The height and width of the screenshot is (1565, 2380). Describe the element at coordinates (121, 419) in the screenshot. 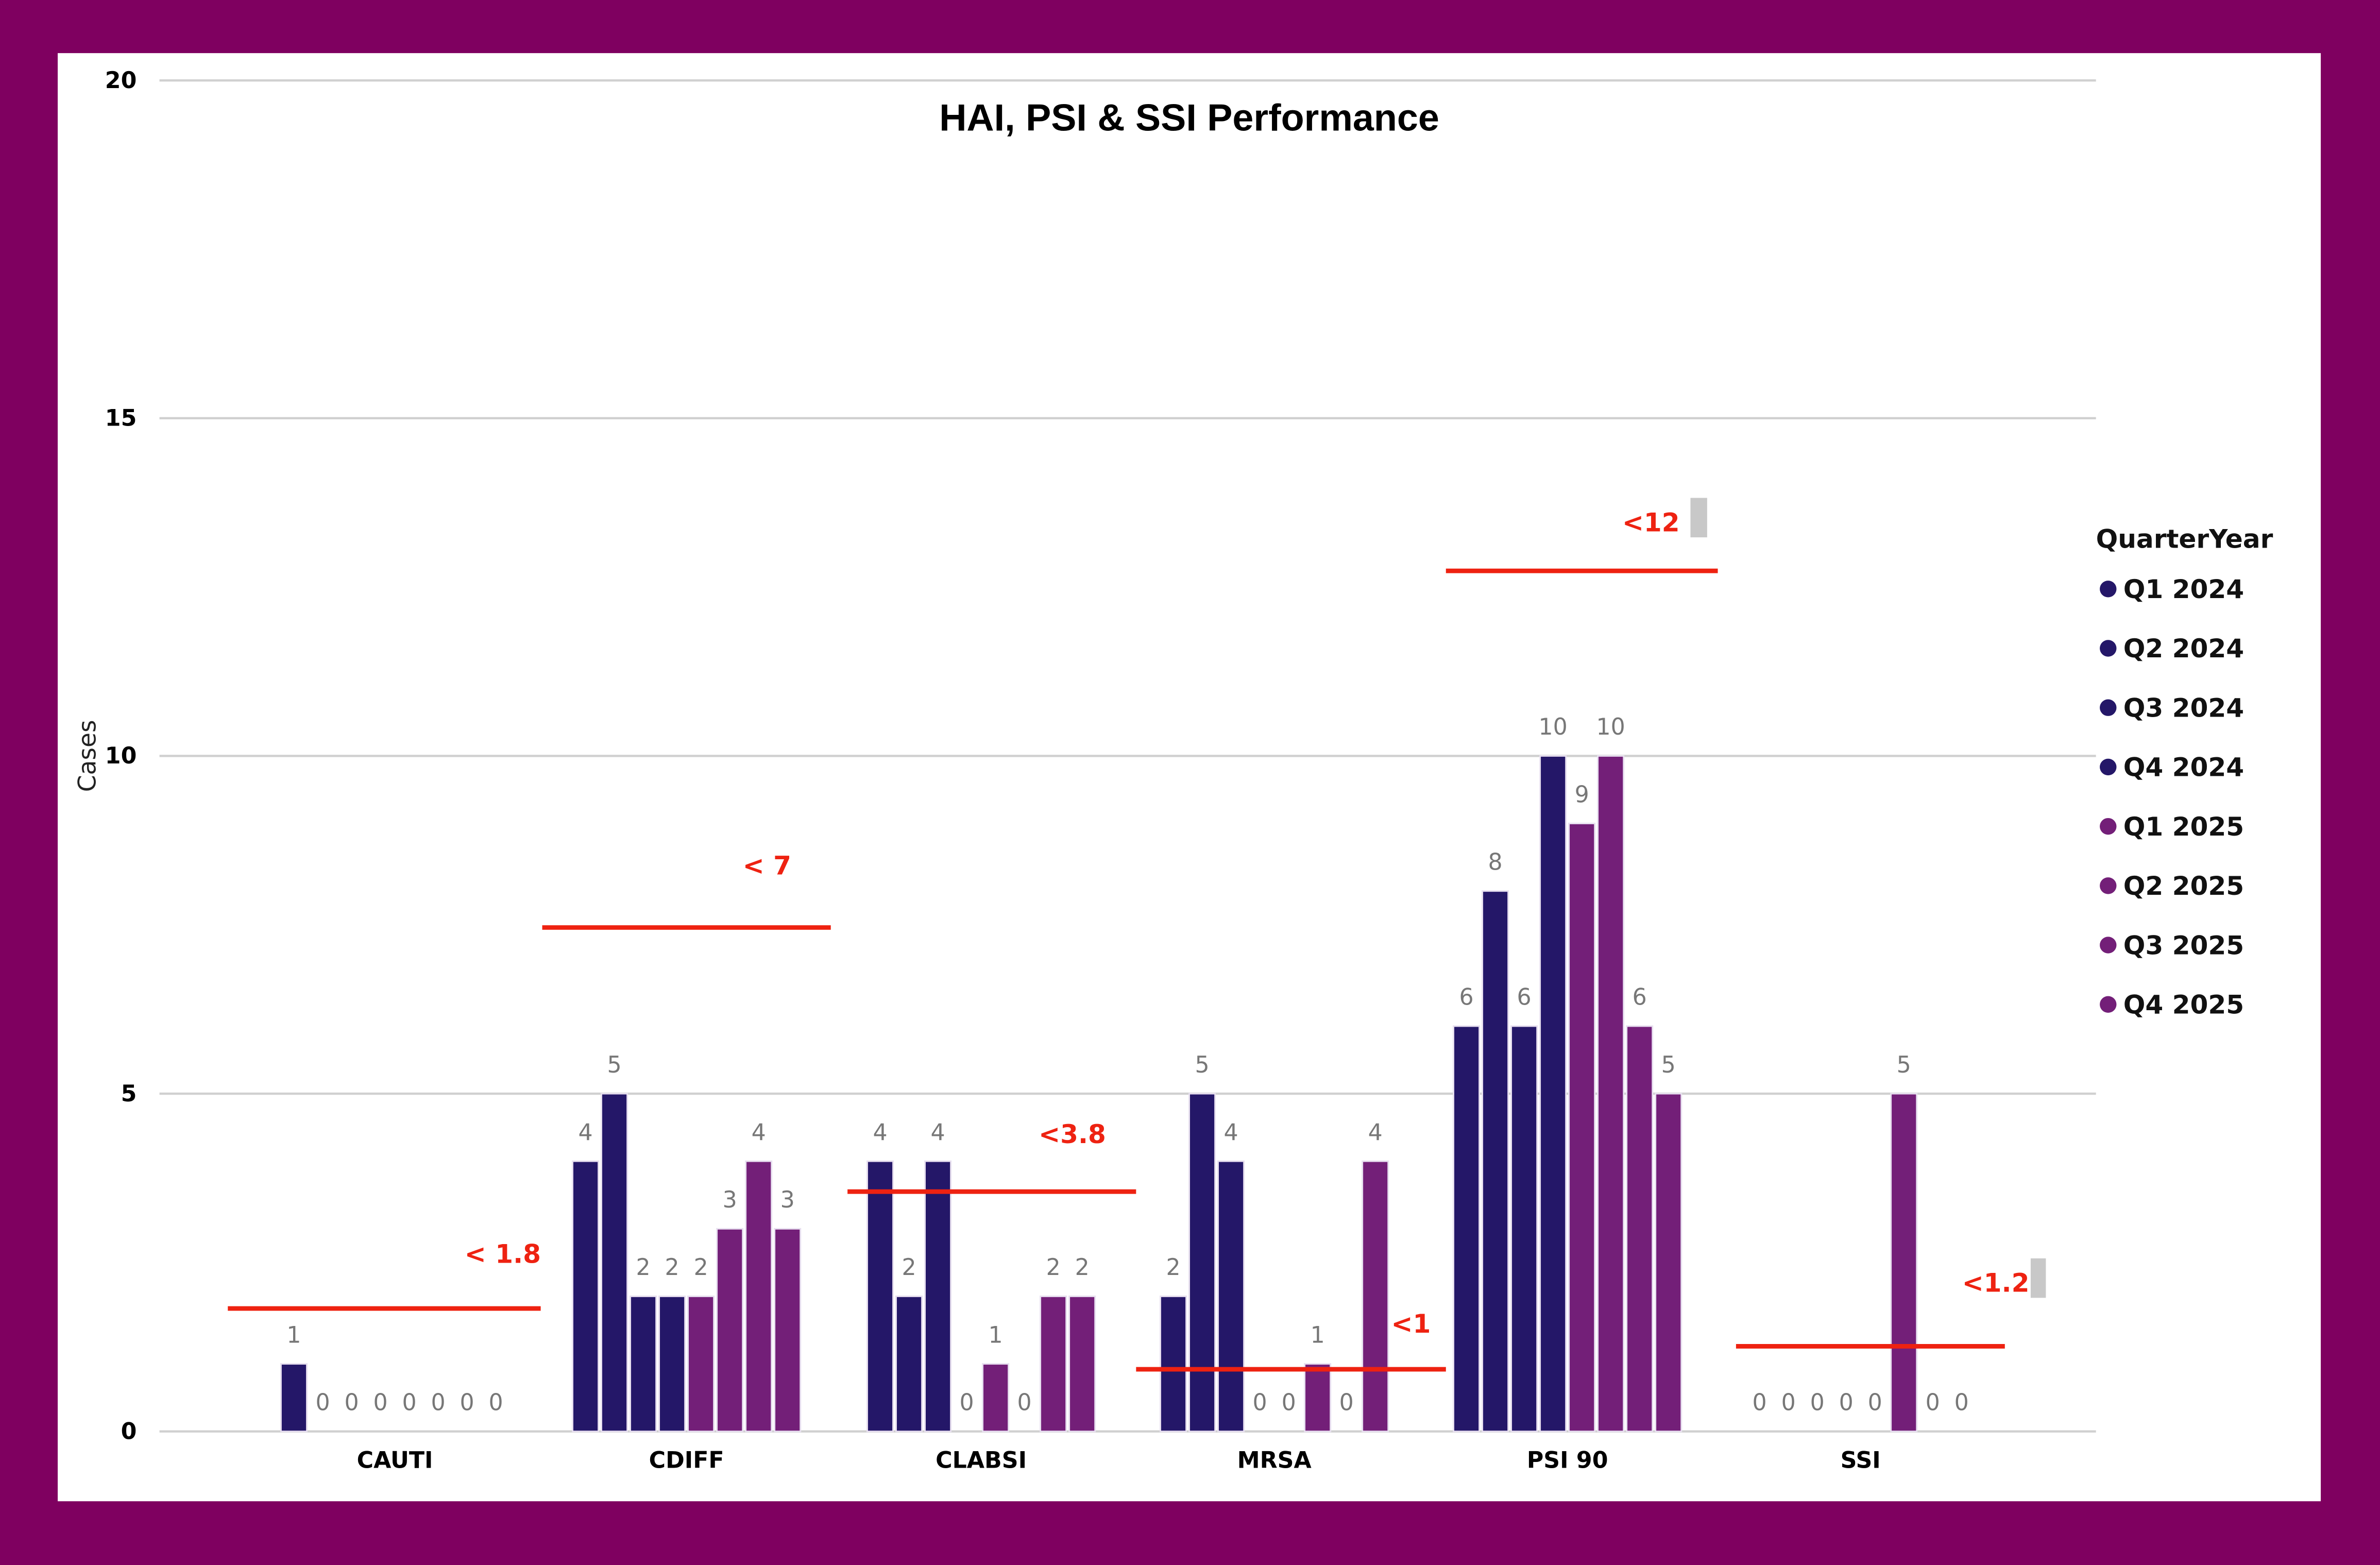

I see `y-tick-label: 15` at that location.